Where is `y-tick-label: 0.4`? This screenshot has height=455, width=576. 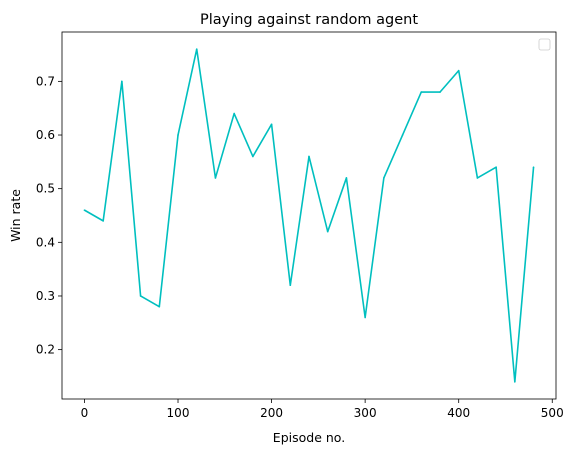 y-tick-label: 0.4 is located at coordinates (45, 242).